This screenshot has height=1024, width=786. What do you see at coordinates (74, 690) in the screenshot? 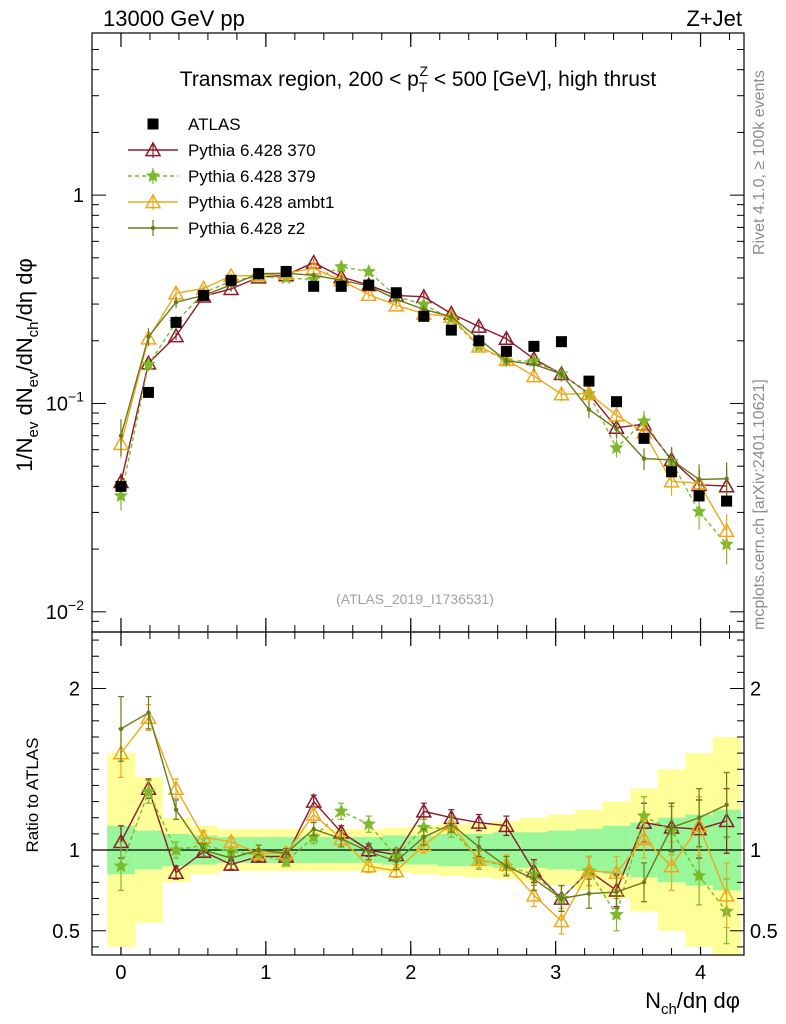
I see `ratio-y-tick-label: 2` at bounding box center [74, 690].